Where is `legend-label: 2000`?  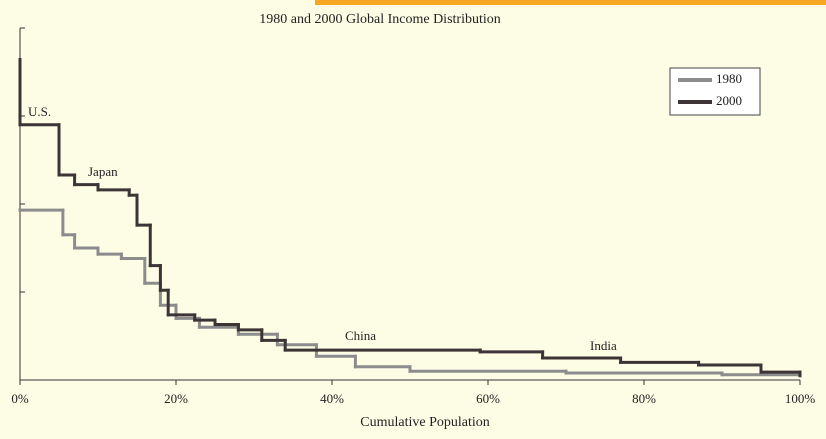
legend-label: 2000 is located at coordinates (729, 100).